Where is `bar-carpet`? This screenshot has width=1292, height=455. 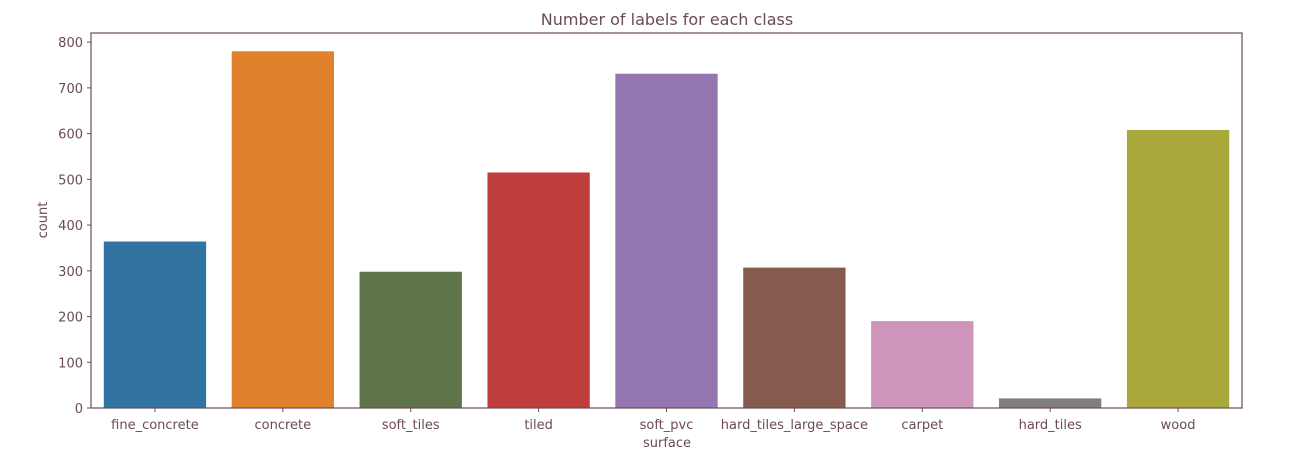
bar-carpet is located at coordinates (922, 364).